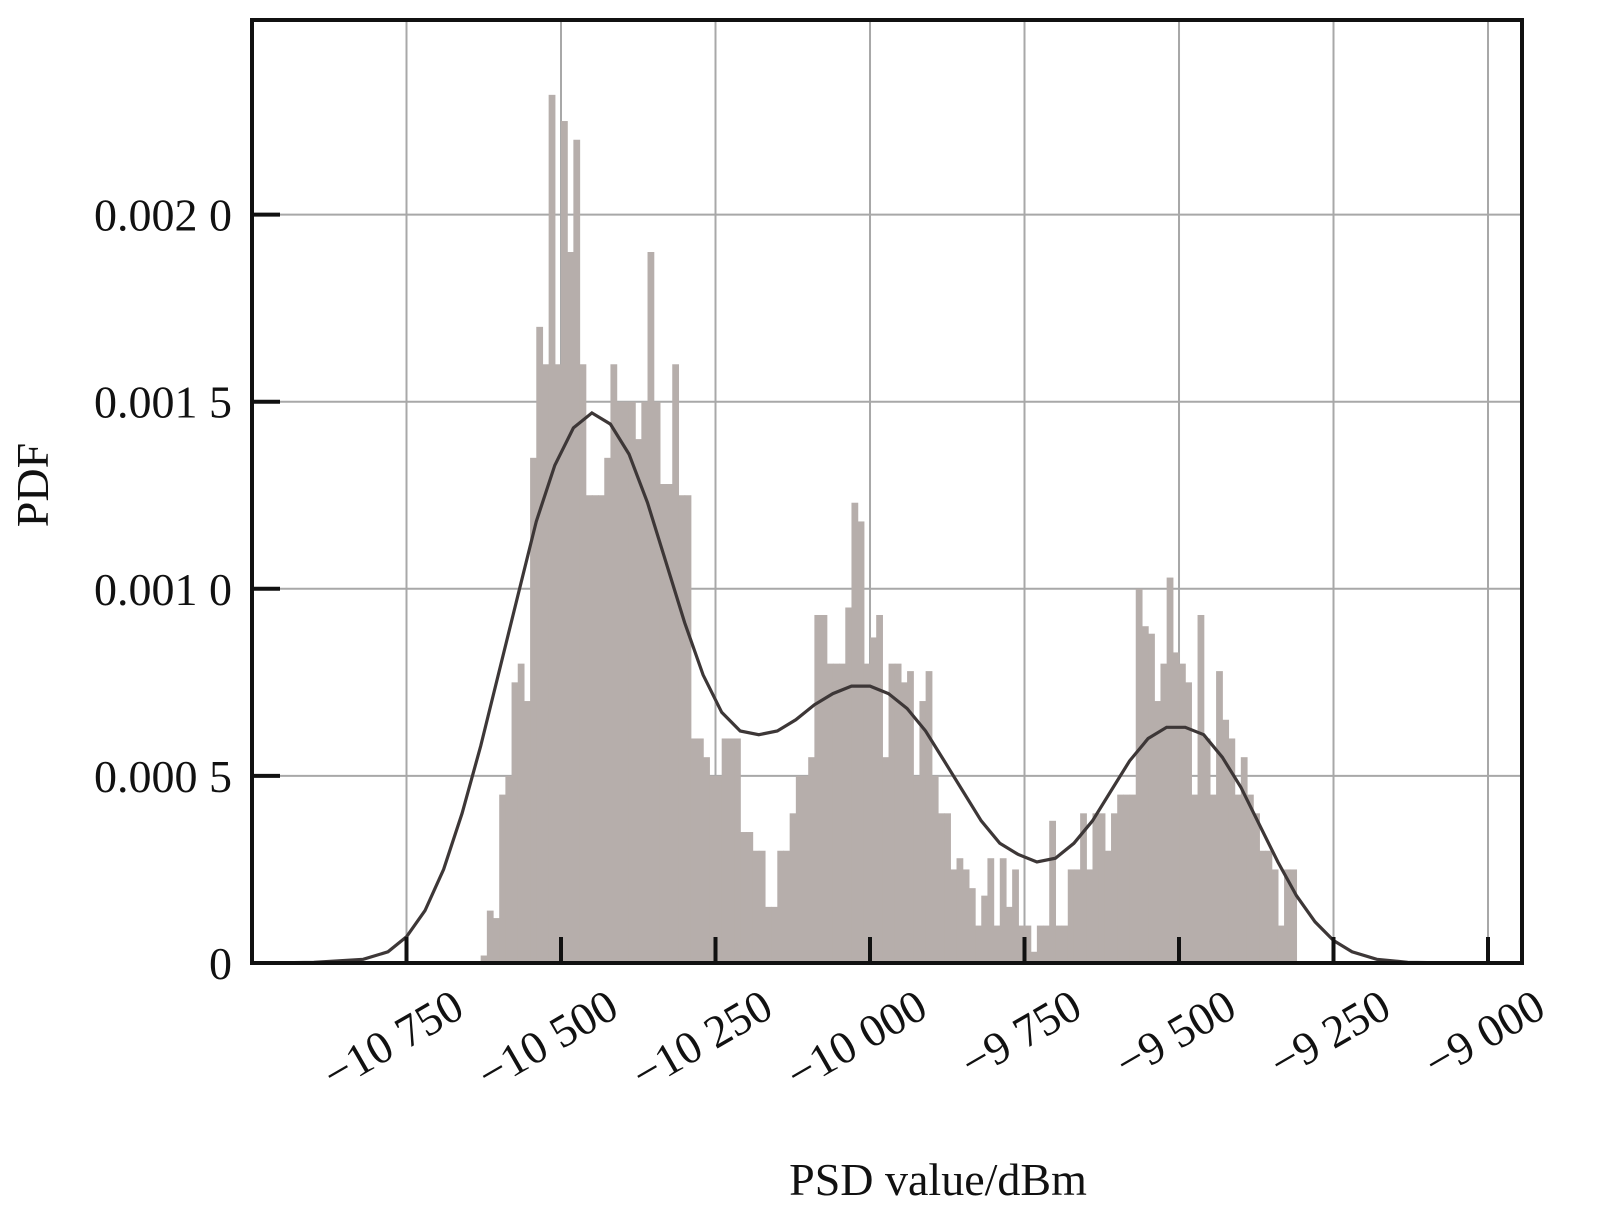  What do you see at coordinates (938, 1179) in the screenshot?
I see `x-axis-title: PSD value/dBm` at bounding box center [938, 1179].